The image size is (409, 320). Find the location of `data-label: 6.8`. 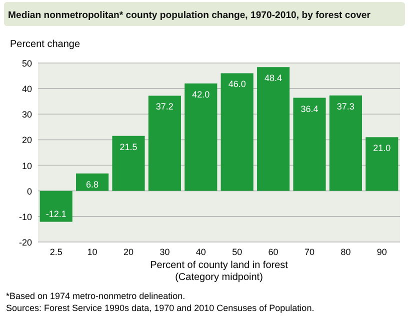

data-label: 6.8 is located at coordinates (92, 184).